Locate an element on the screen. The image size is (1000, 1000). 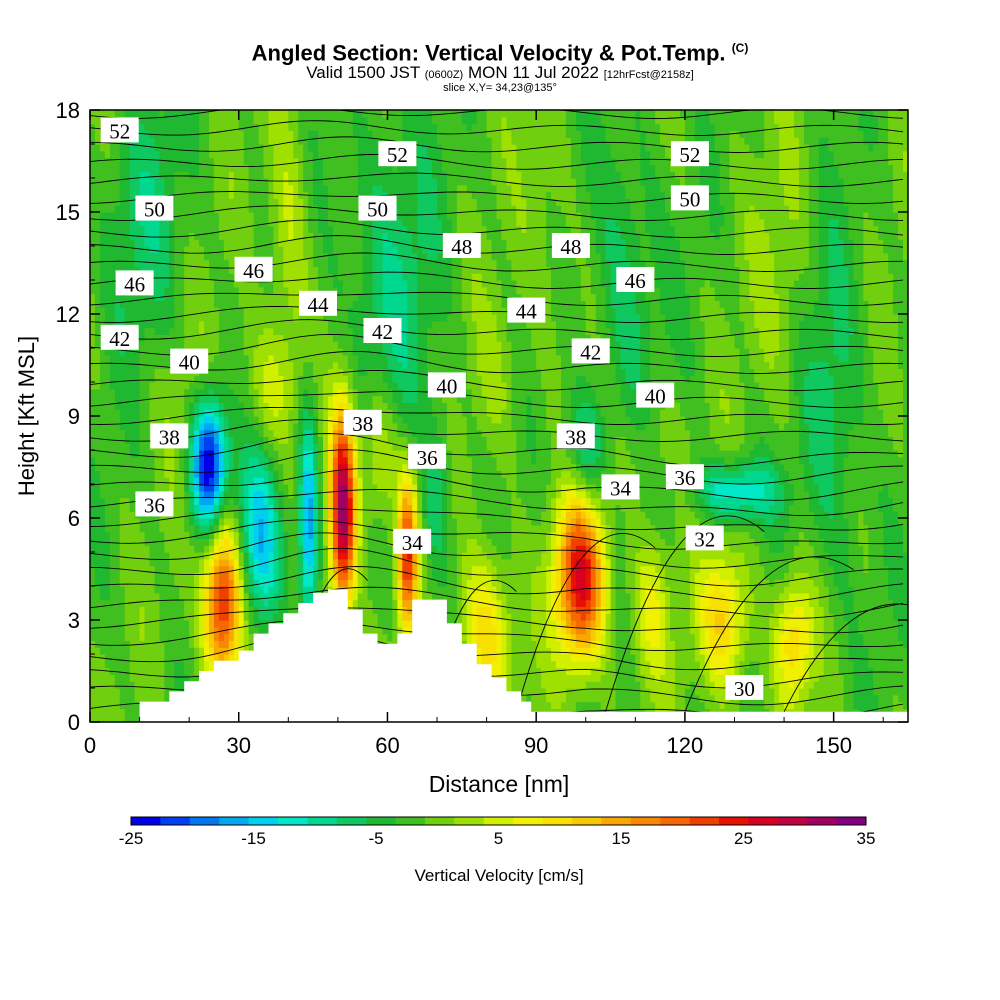
forecast-info: [12hrFcst@2158z] is located at coordinates (648, 75).